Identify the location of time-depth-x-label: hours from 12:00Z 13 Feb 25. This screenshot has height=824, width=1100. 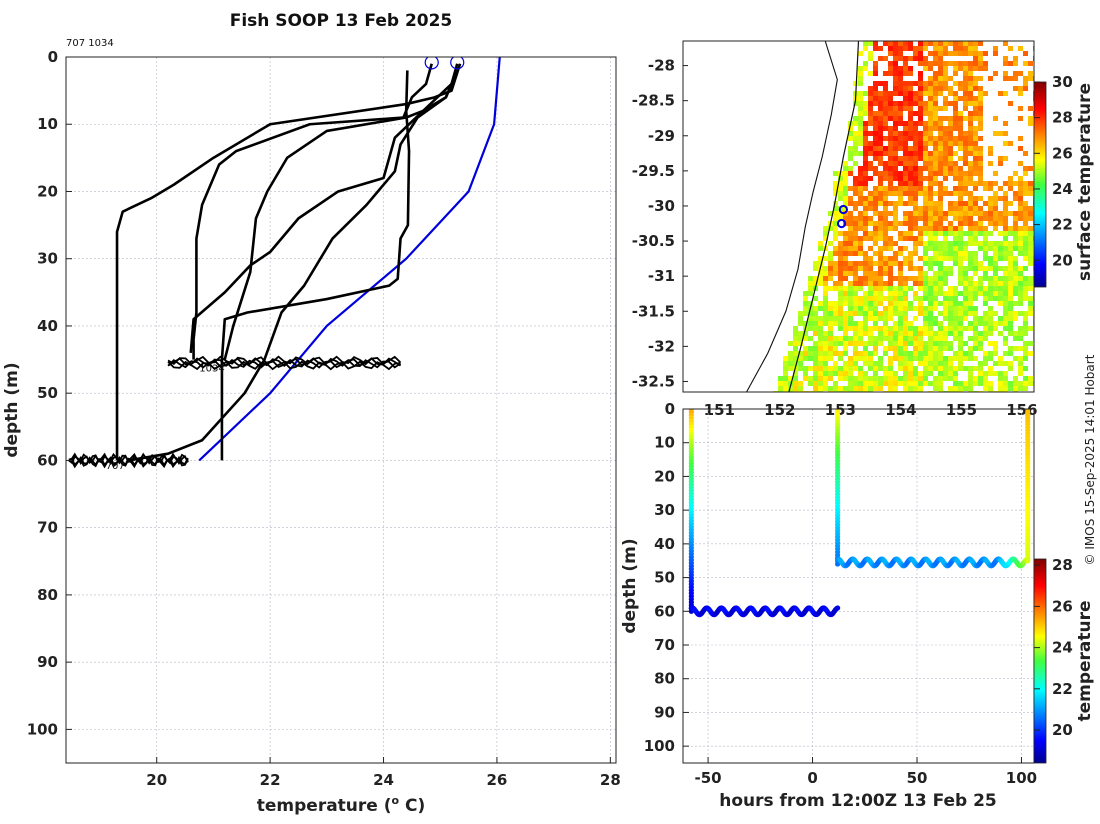
(858, 801).